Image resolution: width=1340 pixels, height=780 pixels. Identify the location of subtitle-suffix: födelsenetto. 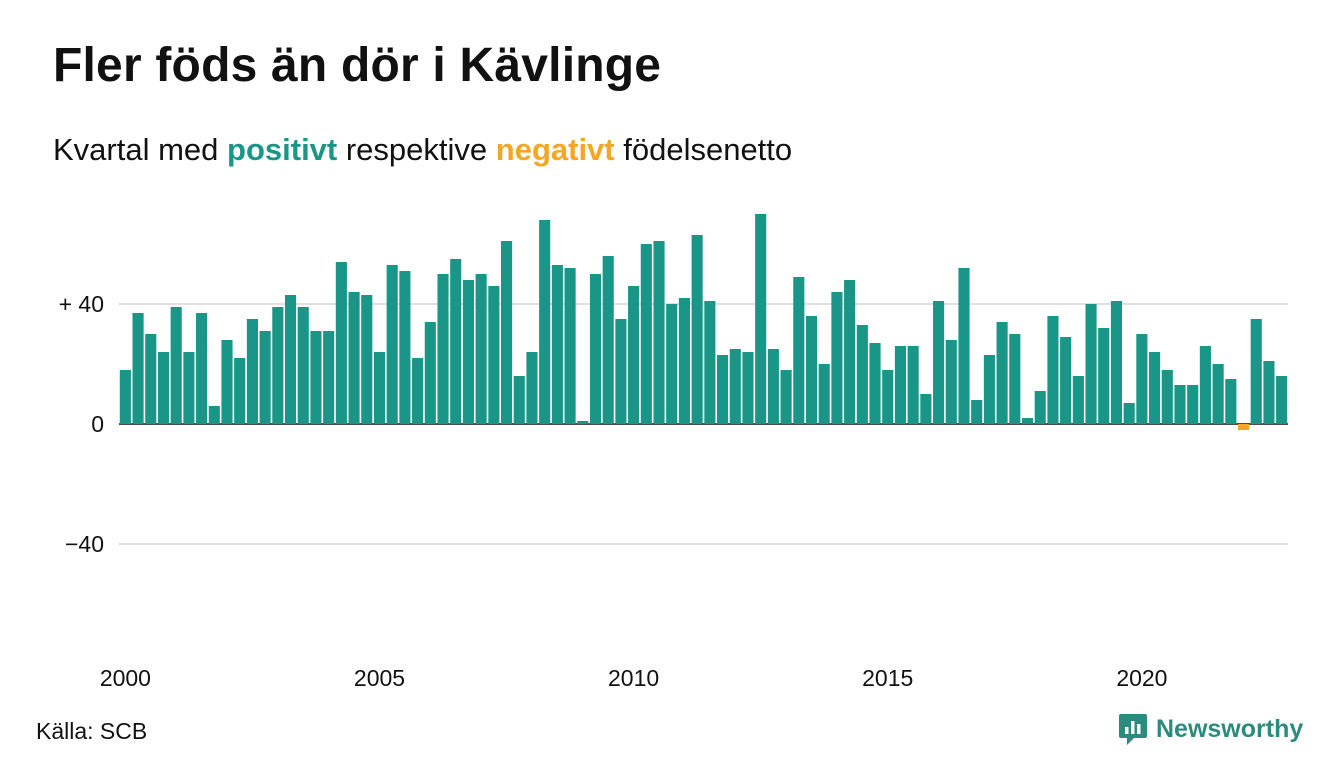
(703, 149).